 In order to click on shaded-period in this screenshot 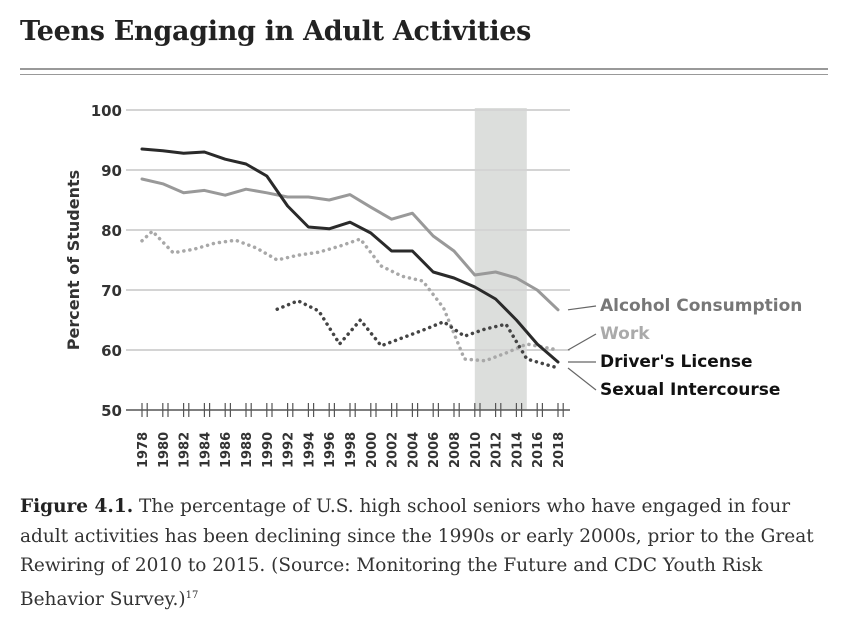, I will do `click(500, 259)`.